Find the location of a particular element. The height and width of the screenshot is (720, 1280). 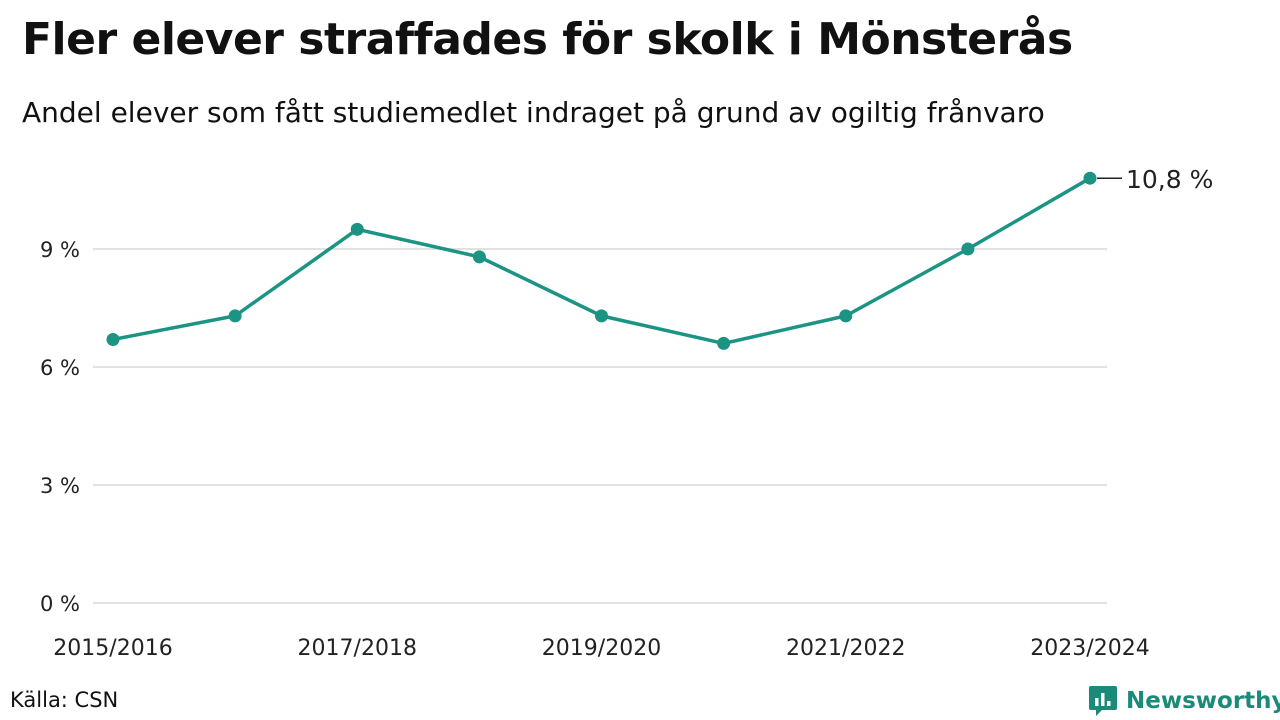

x-tick-label: 2021/2022 is located at coordinates (845, 648).